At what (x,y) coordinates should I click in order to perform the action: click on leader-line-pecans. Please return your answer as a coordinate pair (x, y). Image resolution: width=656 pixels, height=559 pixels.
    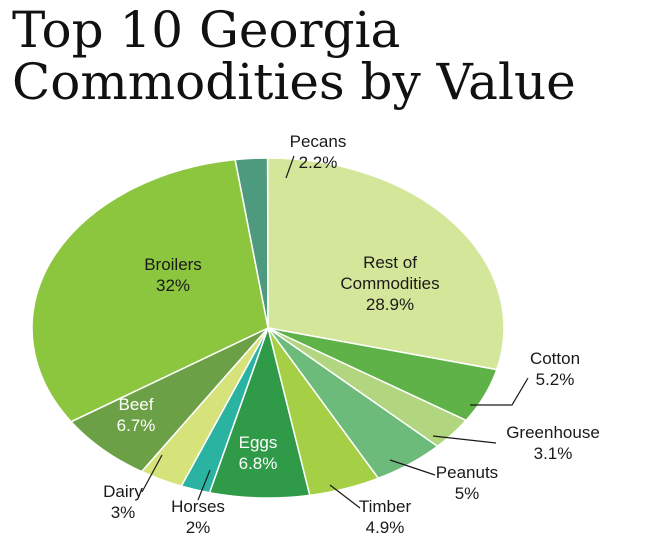
    Looking at the image, I should click on (290, 167).